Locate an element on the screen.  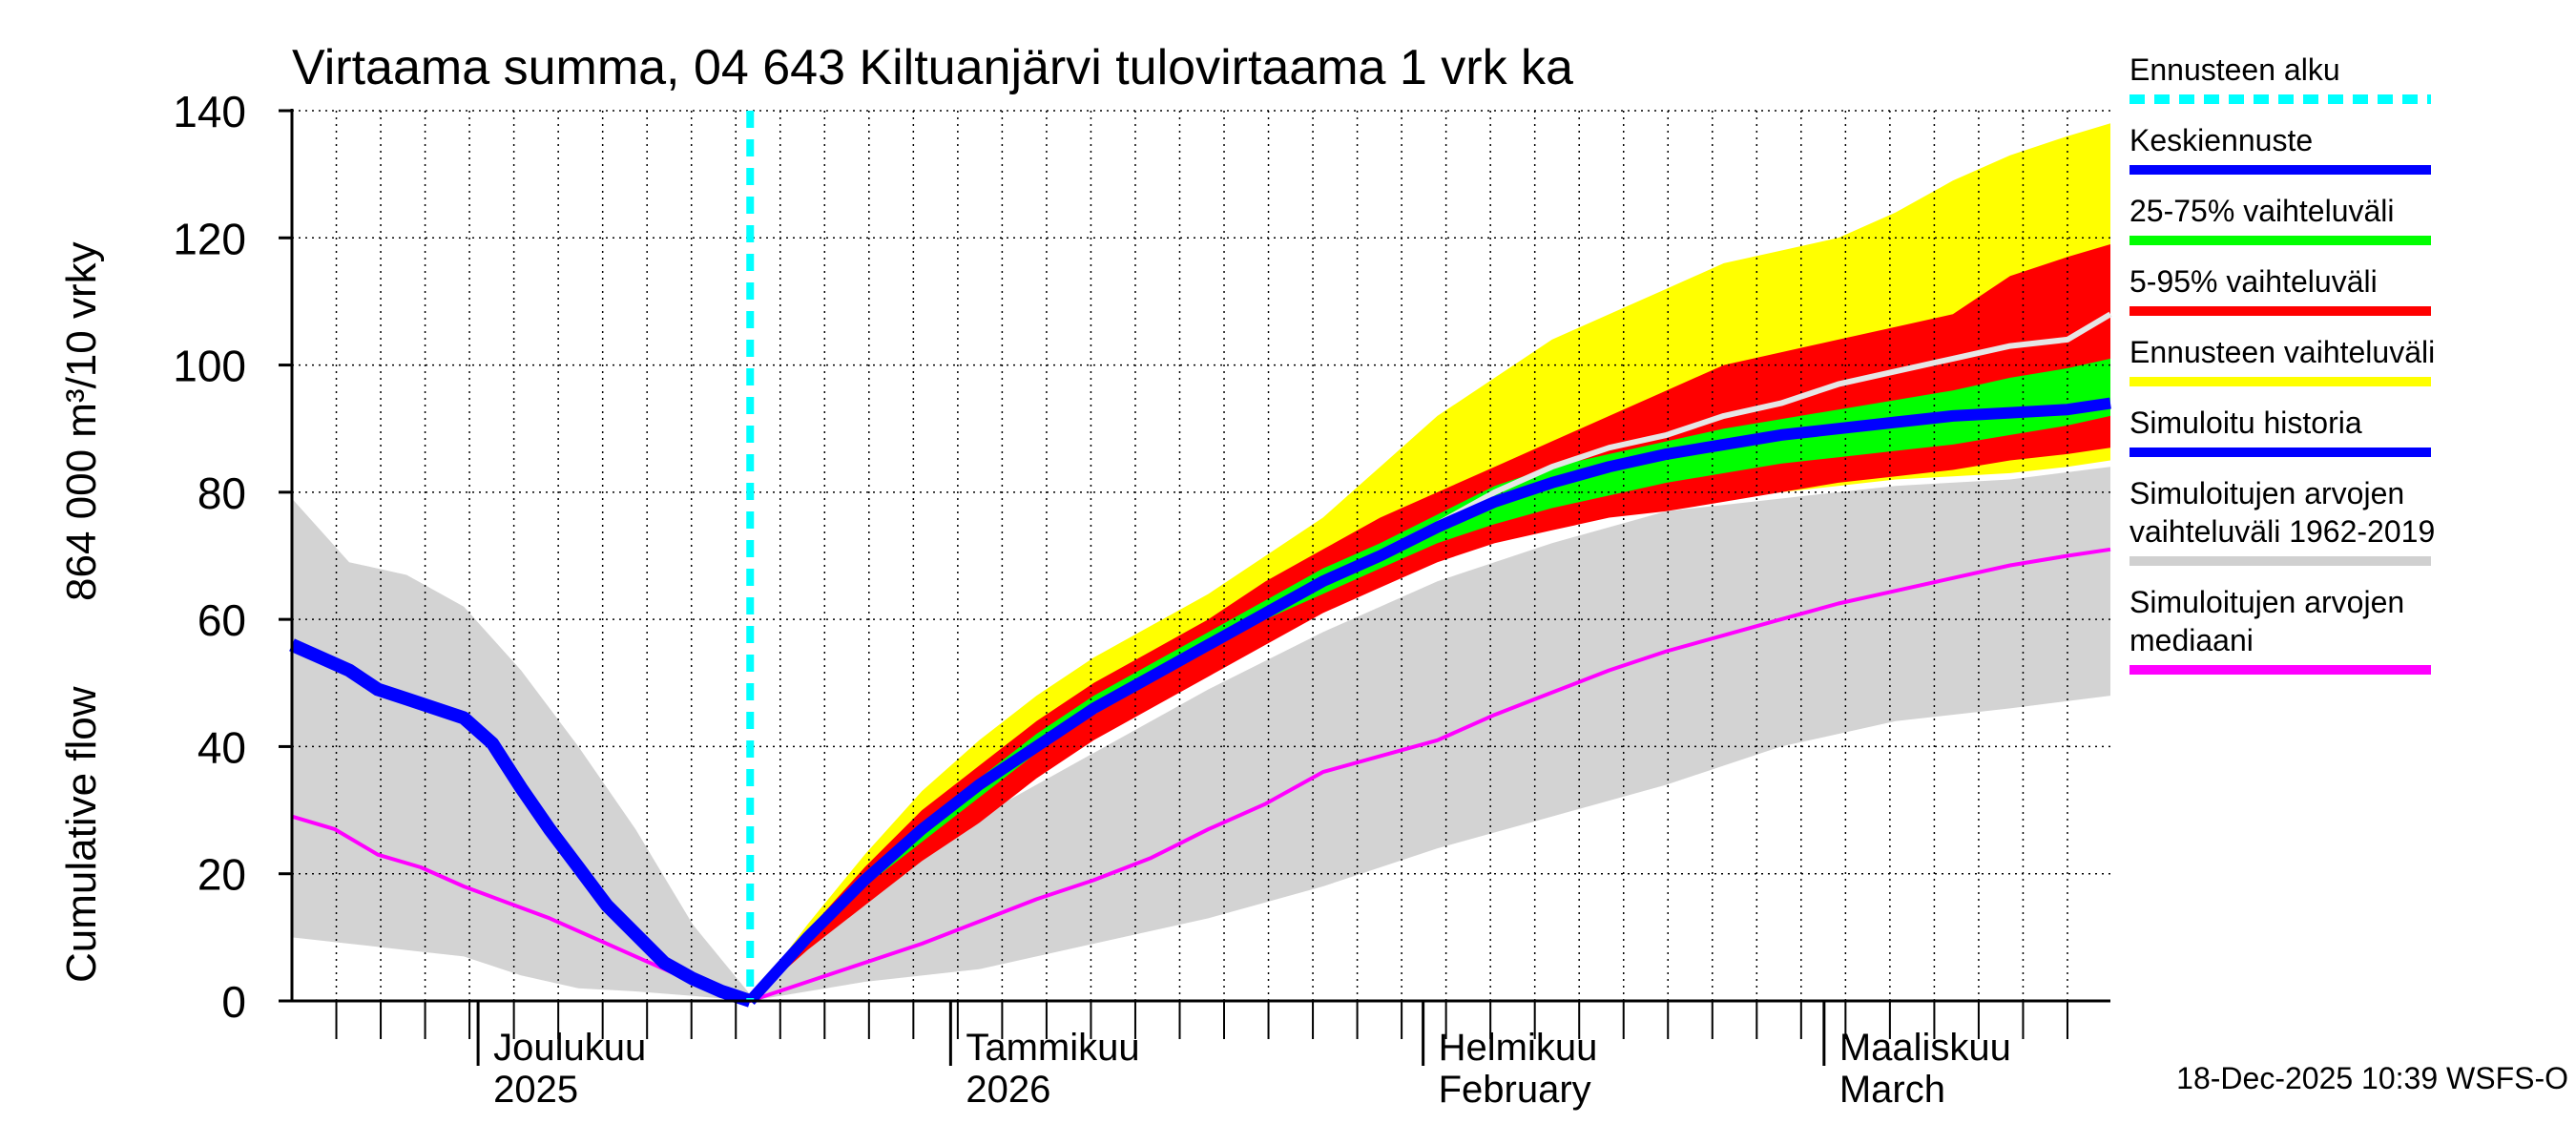
y-axis-label-bottom: Cumulative flow is located at coordinates (81, 834).